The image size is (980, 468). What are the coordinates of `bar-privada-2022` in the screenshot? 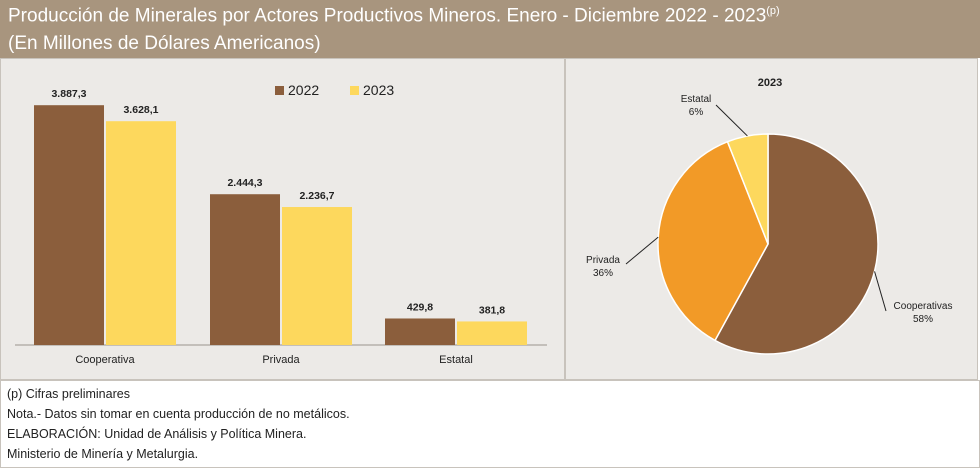 It's located at (245, 269).